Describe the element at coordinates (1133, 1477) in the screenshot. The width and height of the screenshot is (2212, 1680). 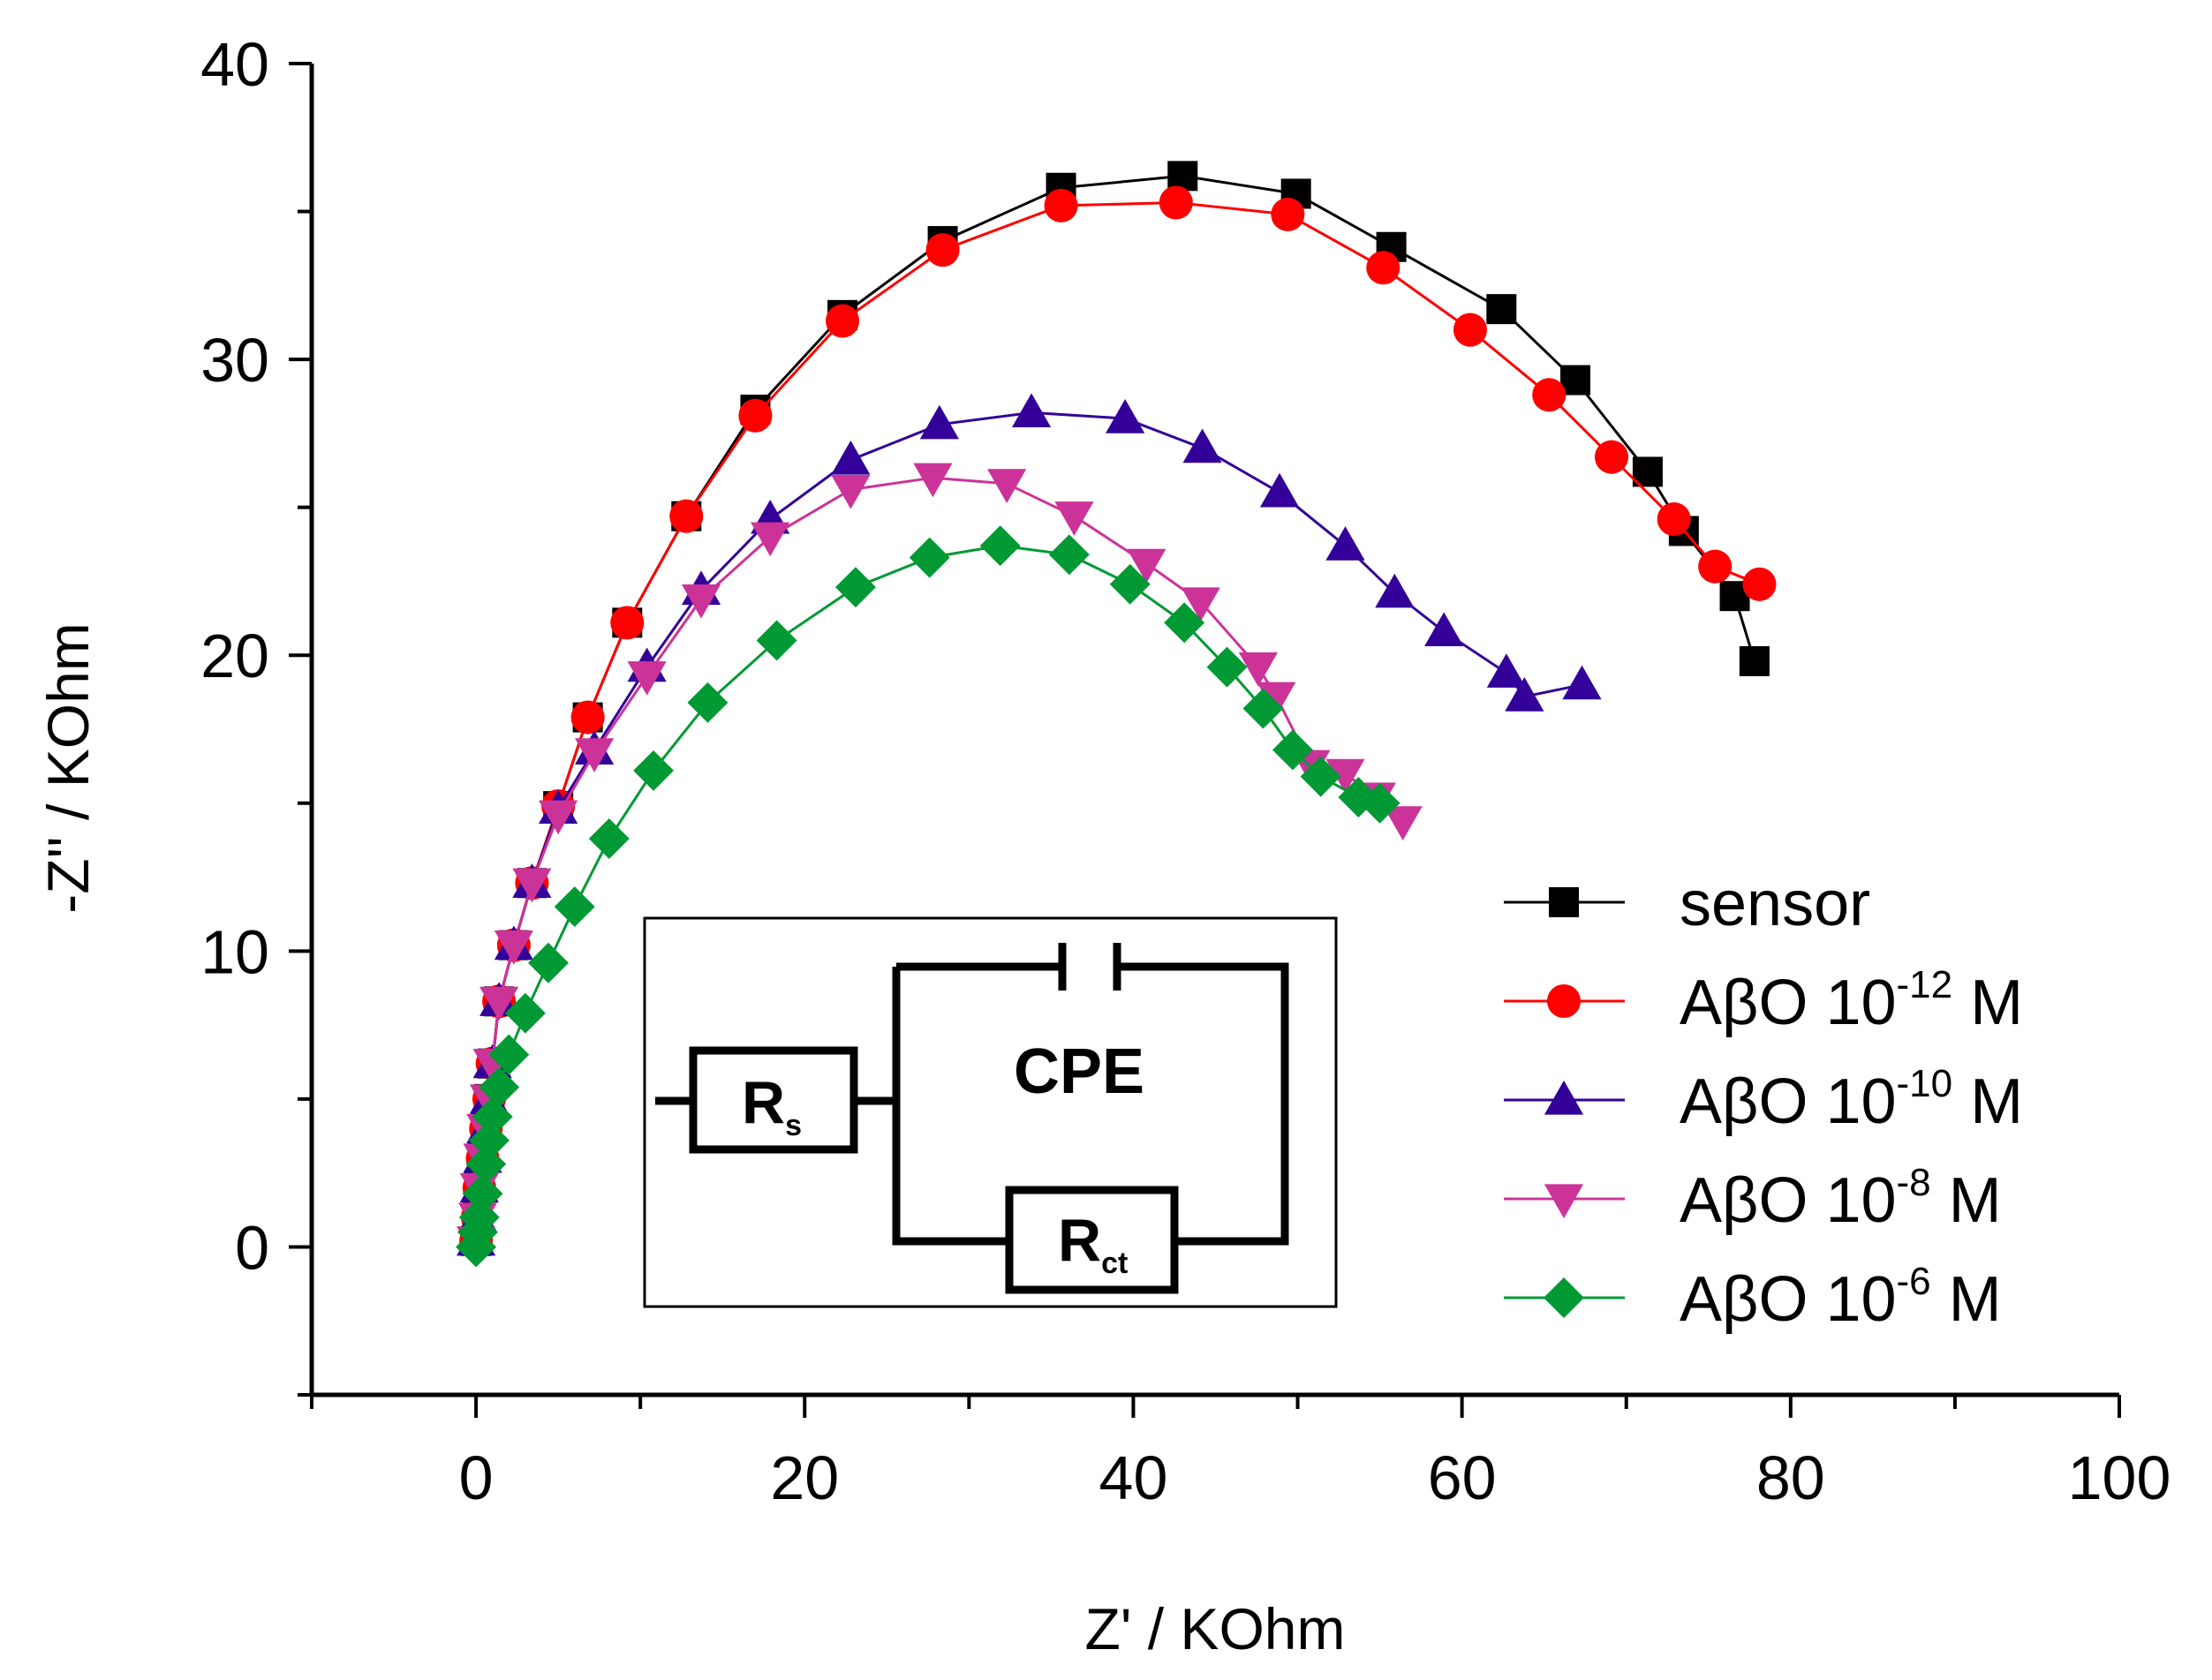
I see `x-tick-label: 40` at that location.